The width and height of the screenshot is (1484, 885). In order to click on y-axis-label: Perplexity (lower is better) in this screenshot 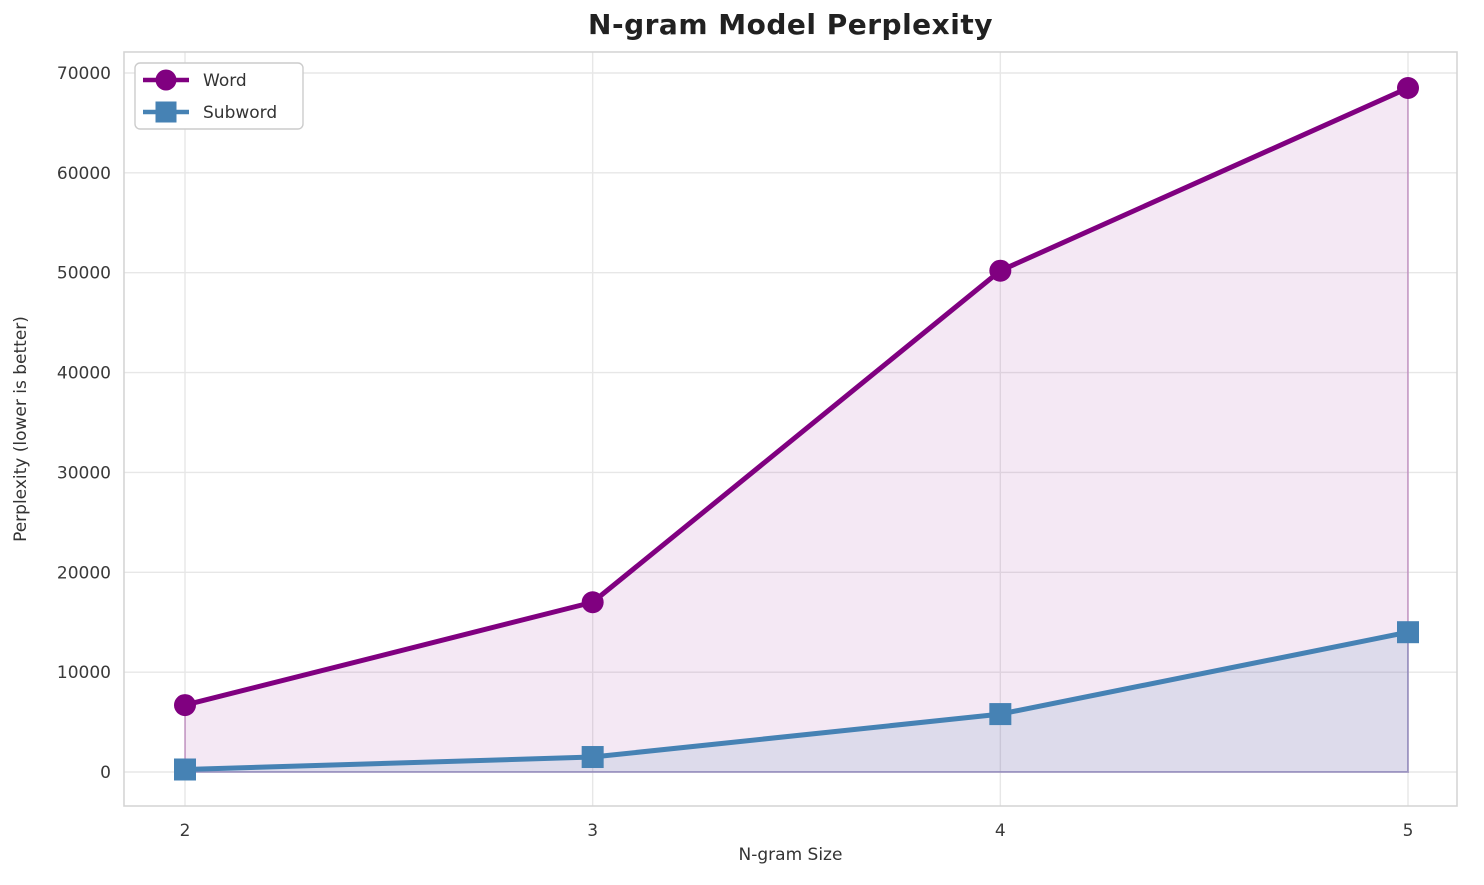, I will do `click(21, 429)`.